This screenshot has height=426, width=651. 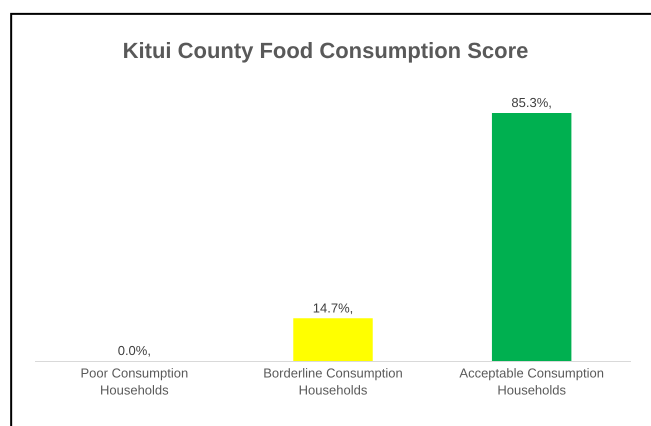 What do you see at coordinates (531, 382) in the screenshot?
I see `x-tick-label: Acceptable Consumption Households` at bounding box center [531, 382].